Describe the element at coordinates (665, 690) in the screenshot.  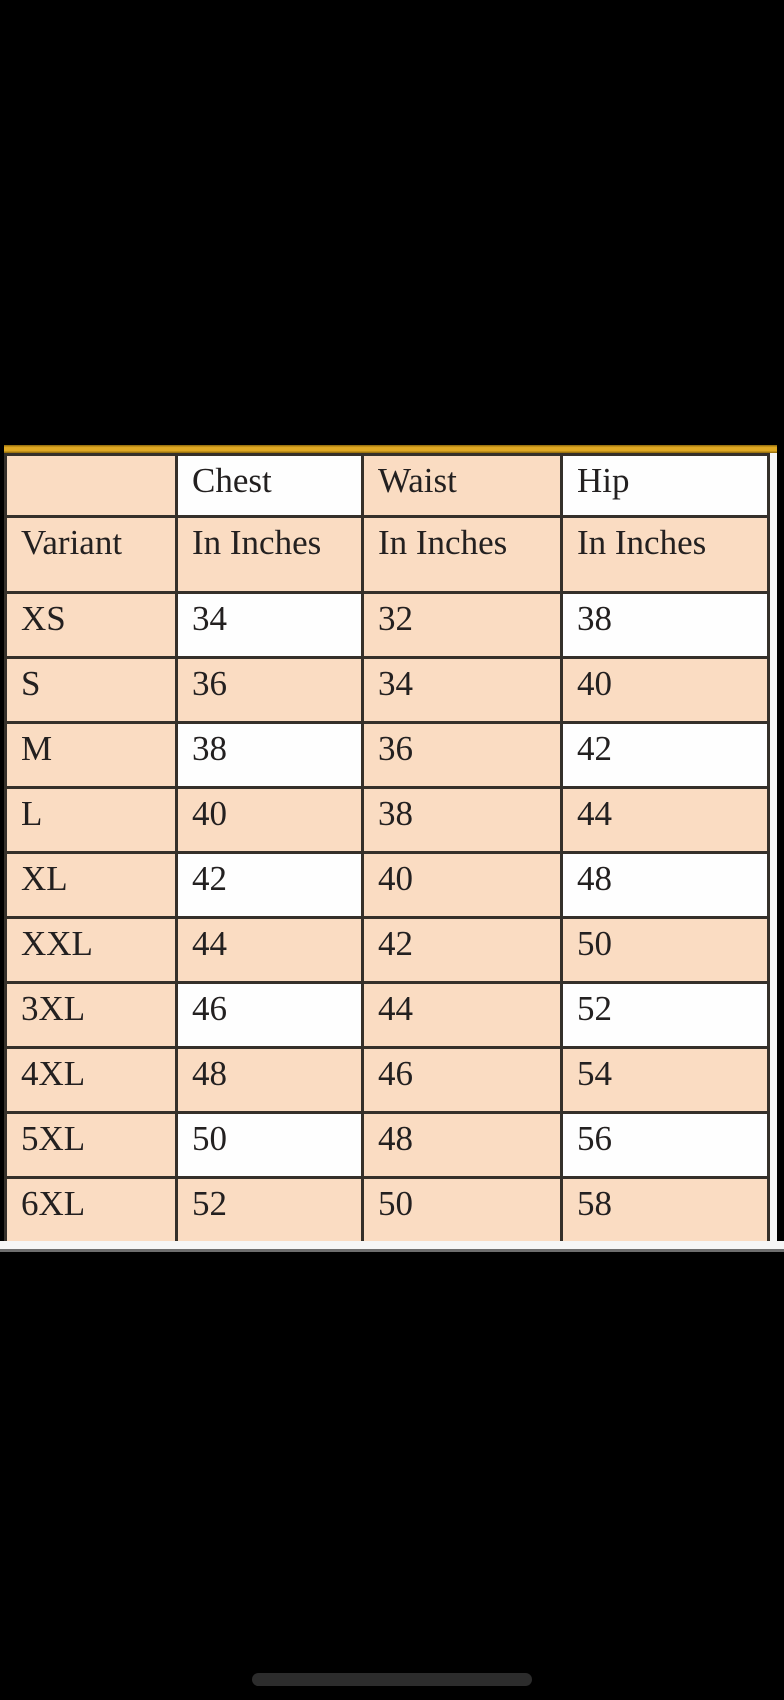
I see `hip-cell: 40` at that location.